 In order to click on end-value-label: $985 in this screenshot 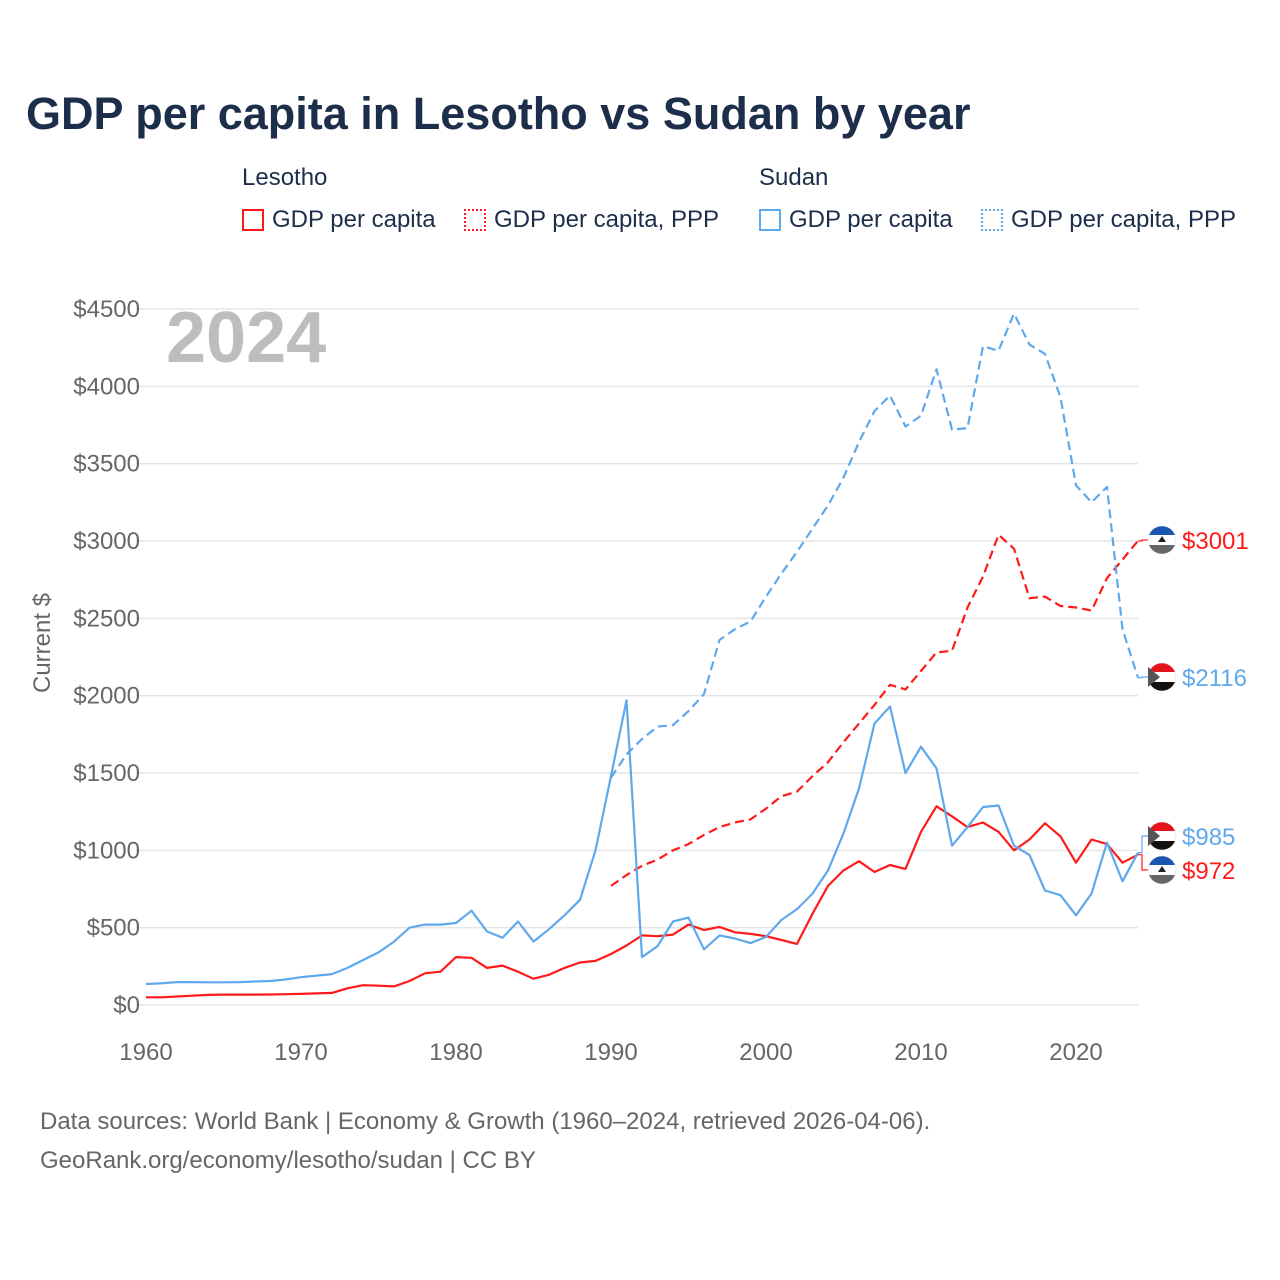, I will do `click(1208, 837)`.